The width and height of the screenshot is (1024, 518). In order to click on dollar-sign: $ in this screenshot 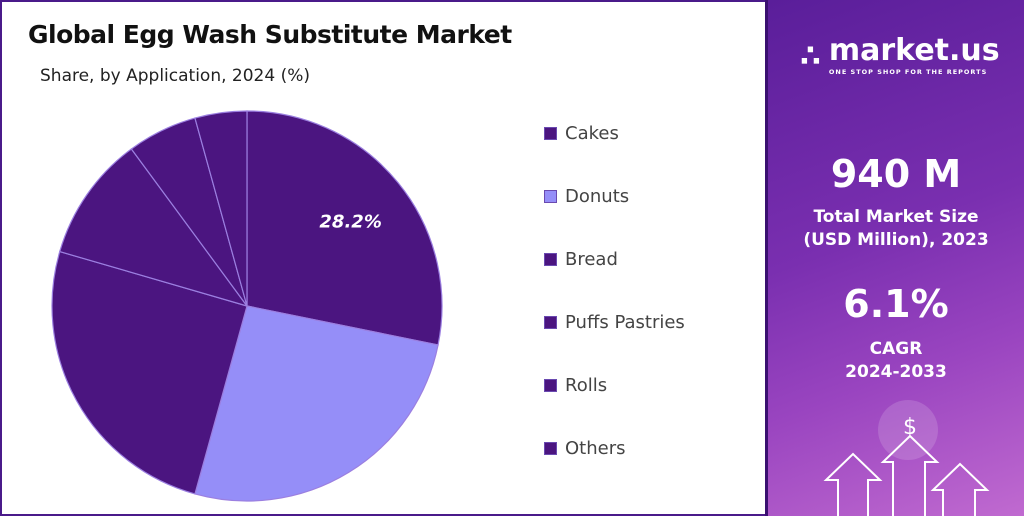, I will do `click(910, 427)`.